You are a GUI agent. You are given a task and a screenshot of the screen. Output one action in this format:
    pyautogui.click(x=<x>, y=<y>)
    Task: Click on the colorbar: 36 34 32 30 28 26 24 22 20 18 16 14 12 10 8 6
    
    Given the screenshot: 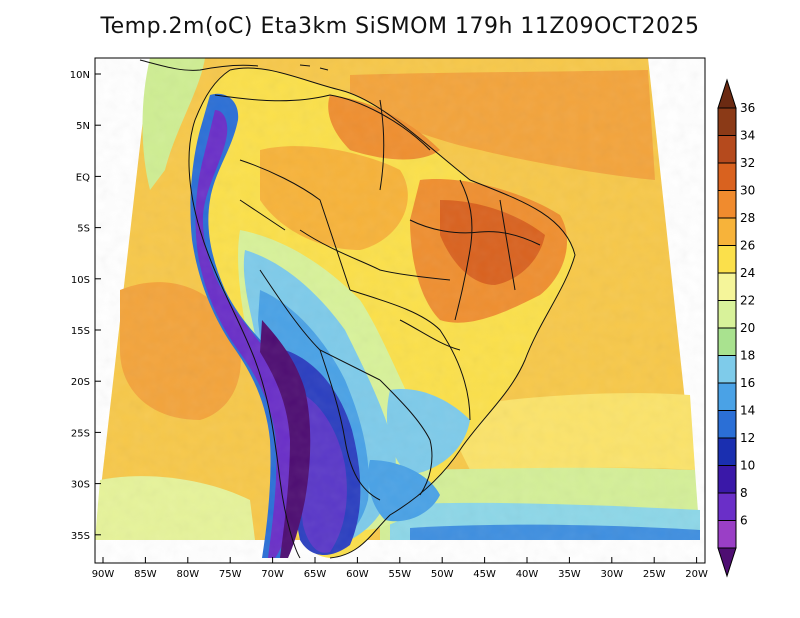 What is the action you would take?
    pyautogui.click(x=736, y=328)
    